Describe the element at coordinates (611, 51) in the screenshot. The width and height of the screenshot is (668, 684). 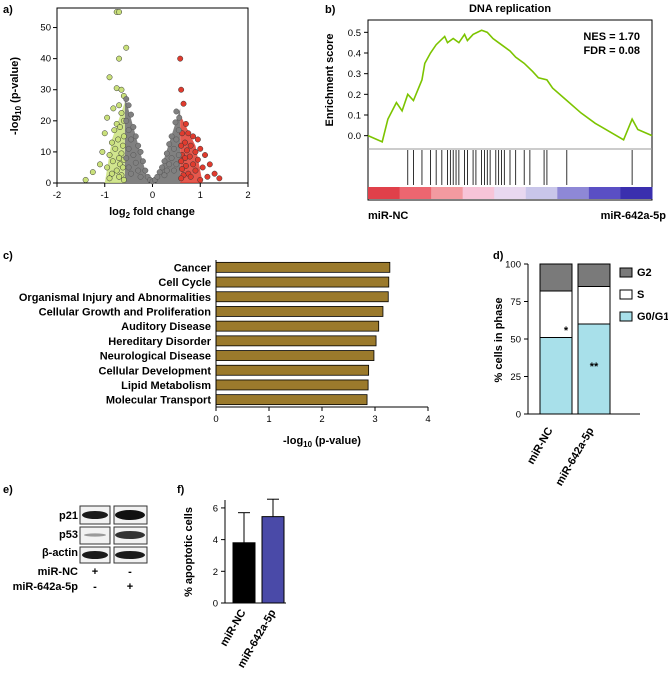
I see `gsea-fdr: FDR = 0.08` at that location.